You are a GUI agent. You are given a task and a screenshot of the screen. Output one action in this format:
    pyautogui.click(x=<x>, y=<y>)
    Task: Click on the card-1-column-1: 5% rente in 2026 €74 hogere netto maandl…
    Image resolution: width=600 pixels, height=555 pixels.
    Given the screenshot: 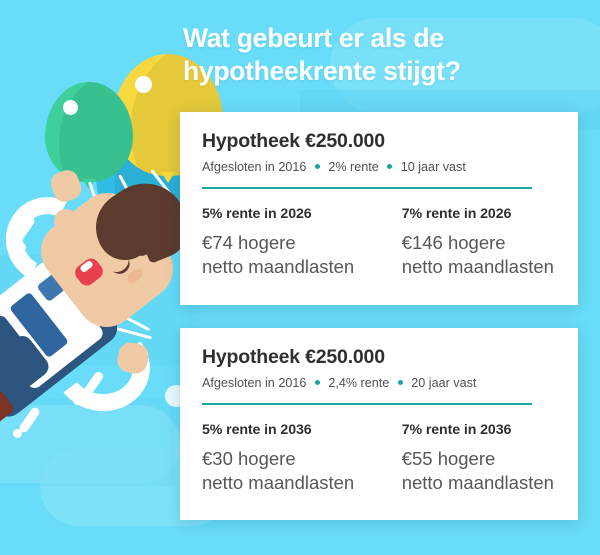 What is the action you would take?
    pyautogui.click(x=302, y=243)
    